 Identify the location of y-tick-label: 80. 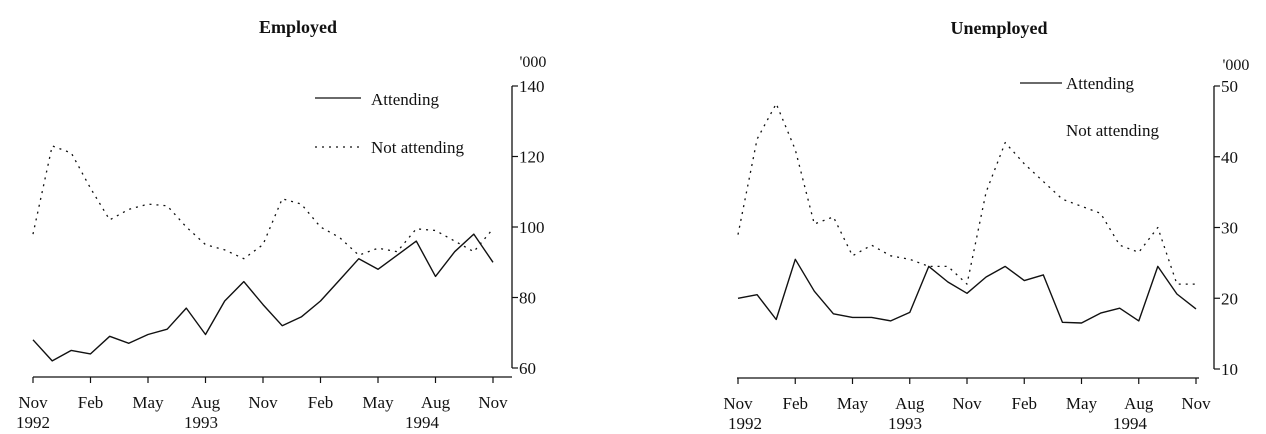
(527, 298).